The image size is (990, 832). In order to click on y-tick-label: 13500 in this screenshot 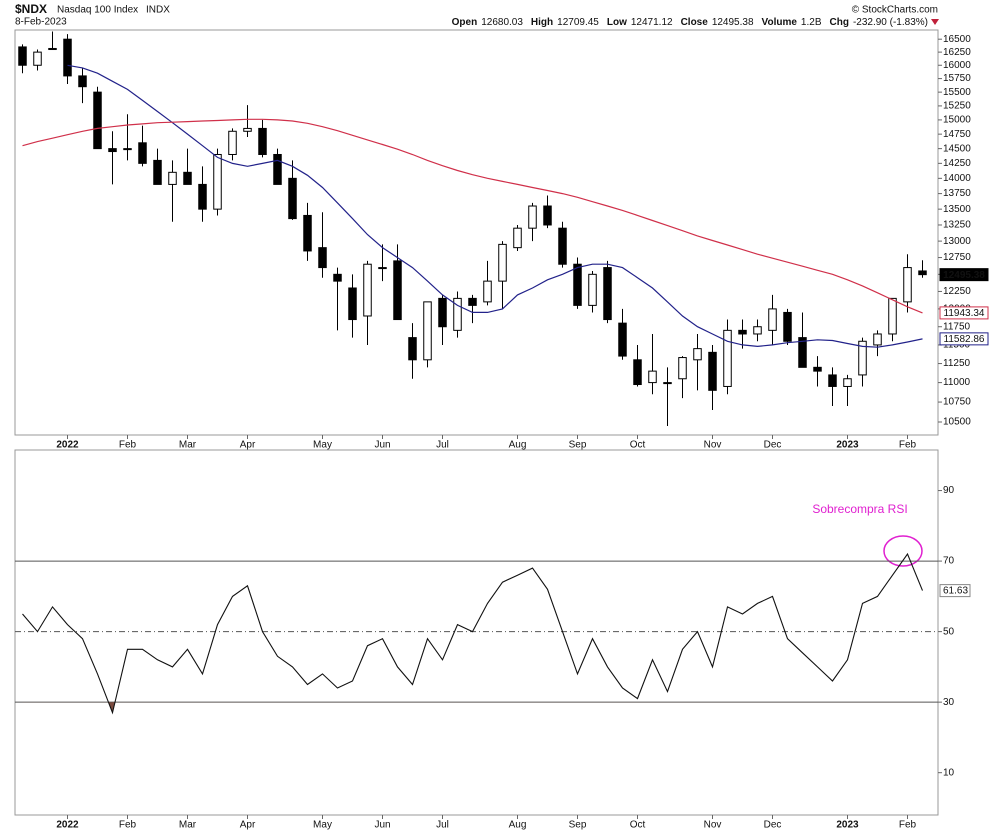, I will do `click(957, 209)`.